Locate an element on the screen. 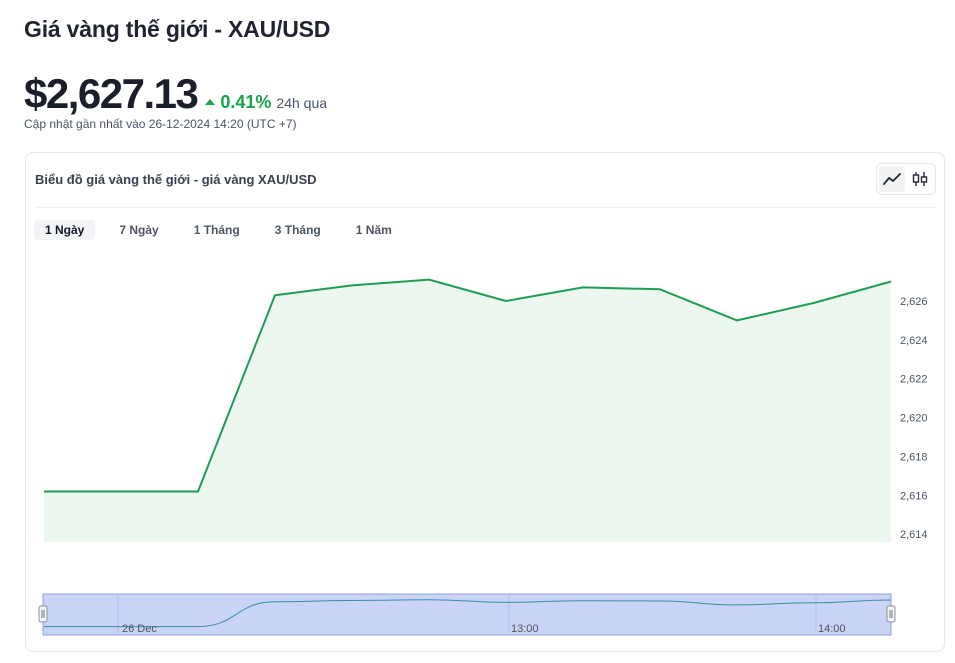 Image resolution: width=955 pixels, height=663 pixels. navigator-label-1300: 13:00 is located at coordinates (525, 629).